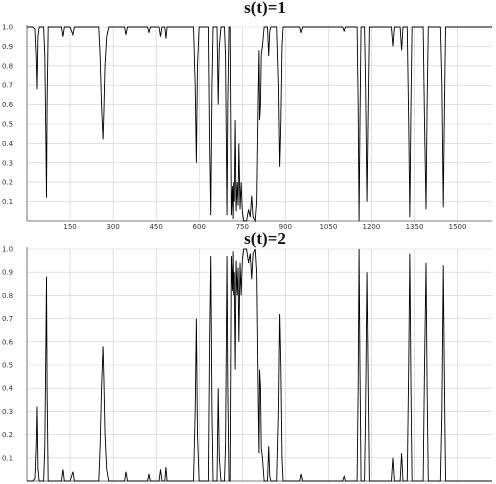  I want to click on x-tick-label: 450, so click(155, 227).